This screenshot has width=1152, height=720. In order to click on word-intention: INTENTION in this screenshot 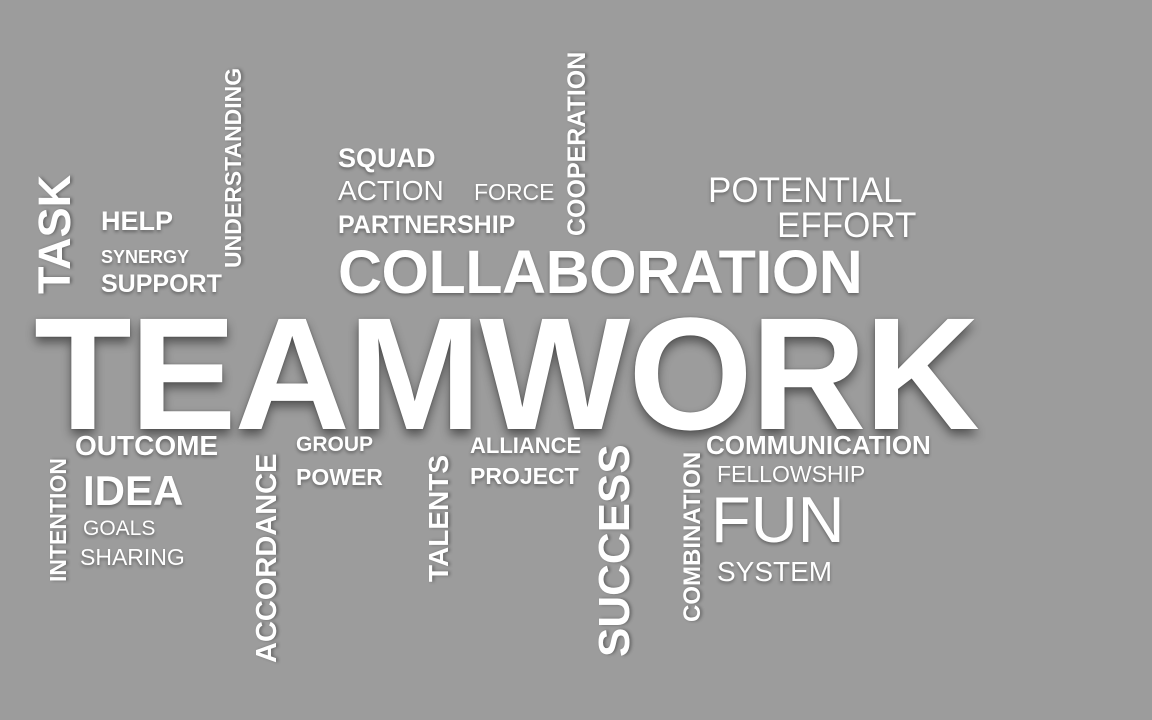, I will do `click(58, 520)`.